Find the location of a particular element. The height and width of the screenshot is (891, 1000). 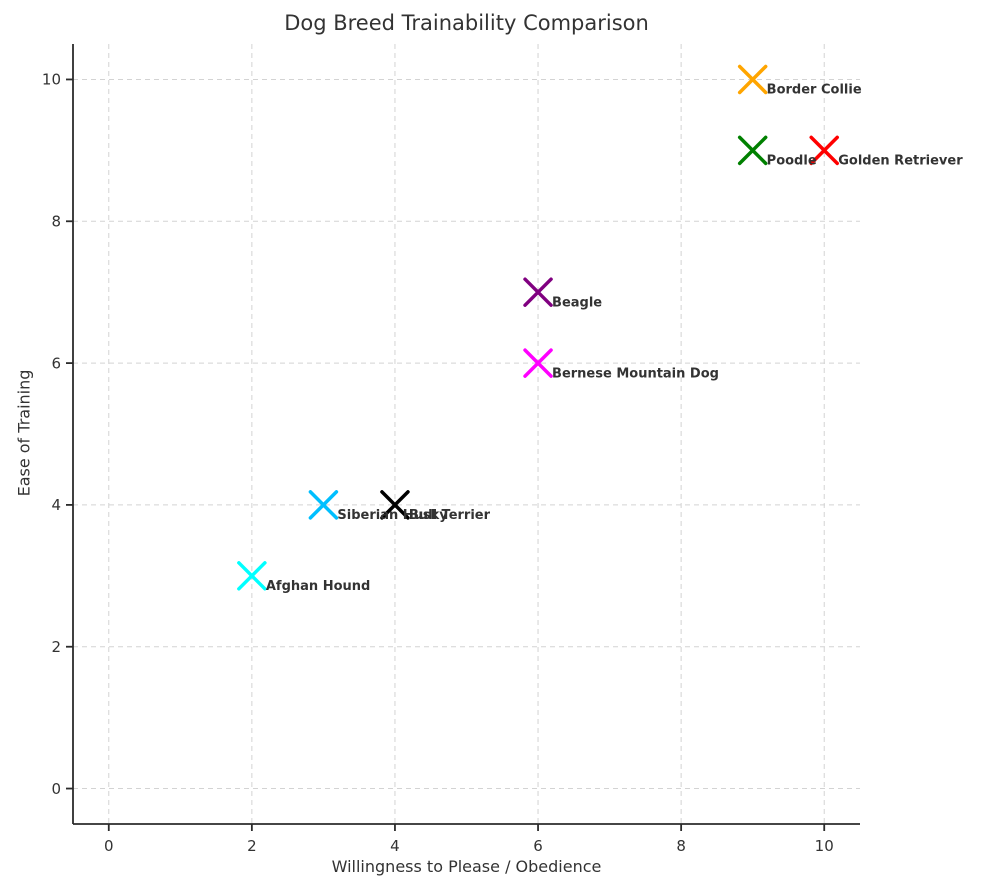

x-tick-label: 10 is located at coordinates (824, 846).